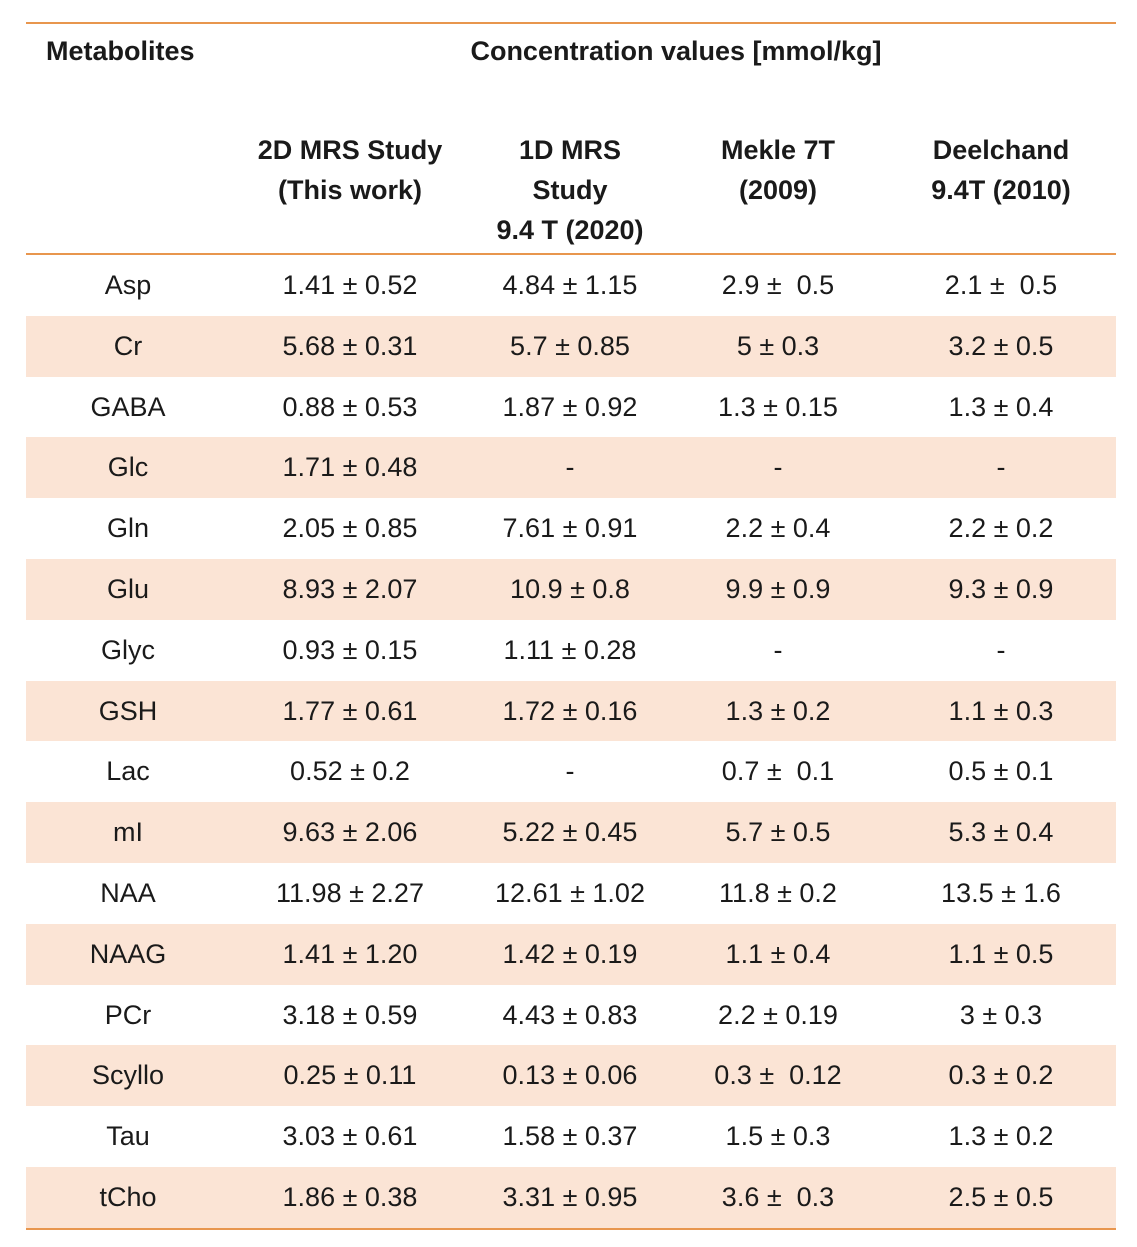  I want to click on metabolite-name-cell: GABA, so click(128, 406).